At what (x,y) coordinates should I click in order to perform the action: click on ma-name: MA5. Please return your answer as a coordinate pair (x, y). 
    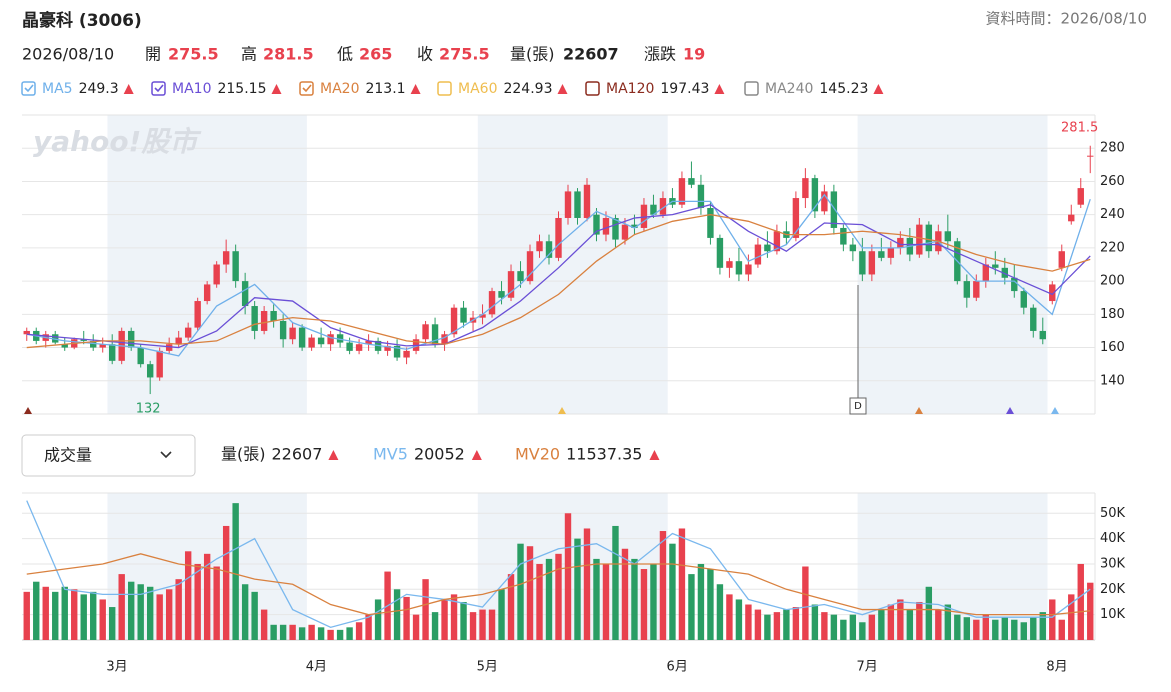
    Looking at the image, I should click on (57, 89).